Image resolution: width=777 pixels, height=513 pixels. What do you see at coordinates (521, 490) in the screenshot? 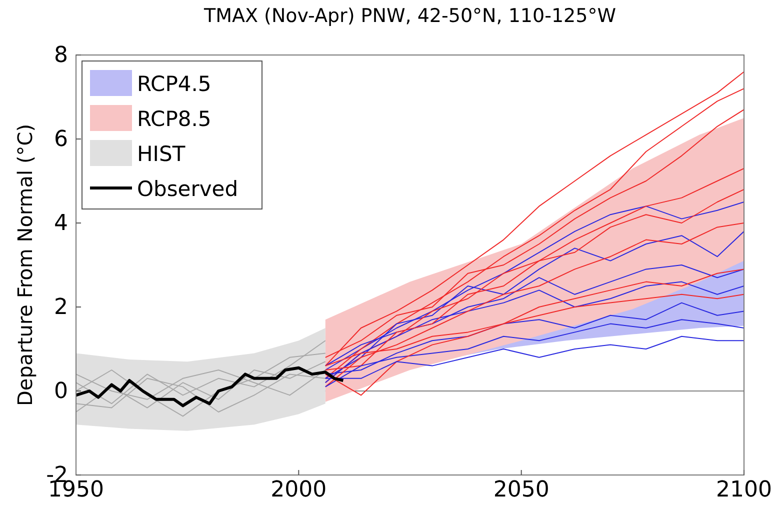
I see `x-tick-label: 2050` at bounding box center [521, 490].